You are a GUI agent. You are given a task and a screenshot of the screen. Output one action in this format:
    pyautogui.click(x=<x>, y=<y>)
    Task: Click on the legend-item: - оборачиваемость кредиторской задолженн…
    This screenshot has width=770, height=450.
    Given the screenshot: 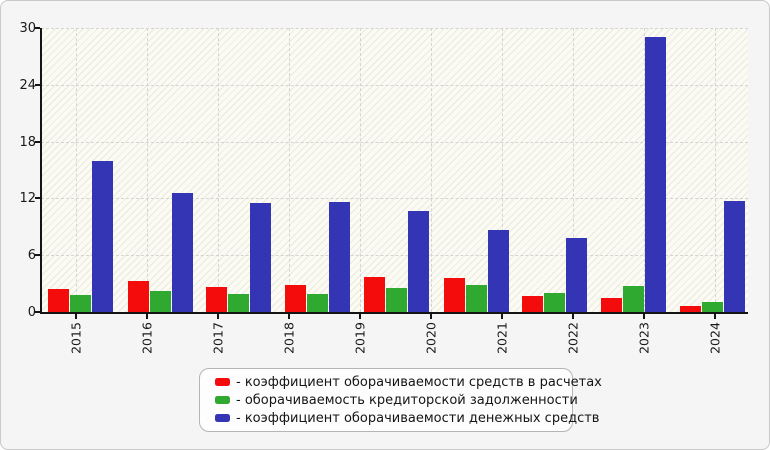 What is the action you would take?
    pyautogui.click(x=396, y=400)
    